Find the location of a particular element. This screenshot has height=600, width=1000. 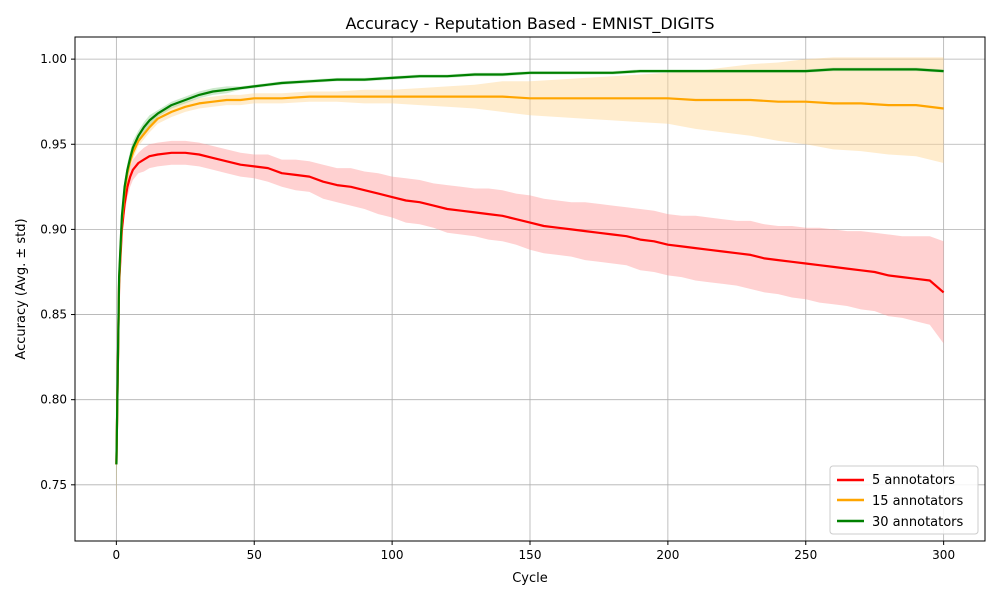

x-axis-label: Cycle is located at coordinates (530, 578).